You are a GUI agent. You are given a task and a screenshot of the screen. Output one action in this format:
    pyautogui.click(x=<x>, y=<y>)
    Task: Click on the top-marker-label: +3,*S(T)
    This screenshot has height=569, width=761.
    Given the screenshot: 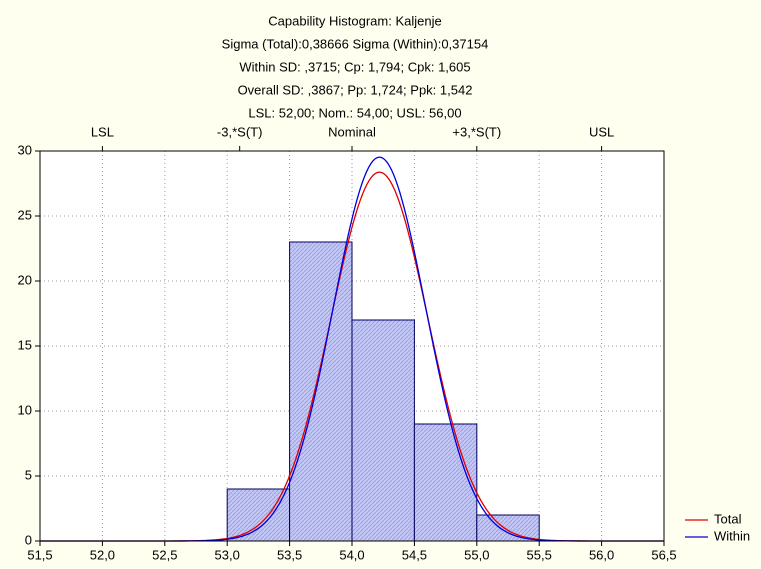 What is the action you would take?
    pyautogui.click(x=476, y=131)
    